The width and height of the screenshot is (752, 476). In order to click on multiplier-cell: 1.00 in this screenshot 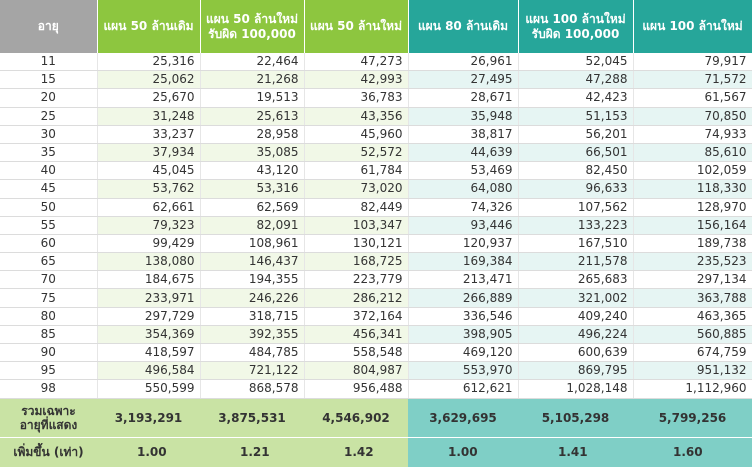, I will do `click(463, 452)`.